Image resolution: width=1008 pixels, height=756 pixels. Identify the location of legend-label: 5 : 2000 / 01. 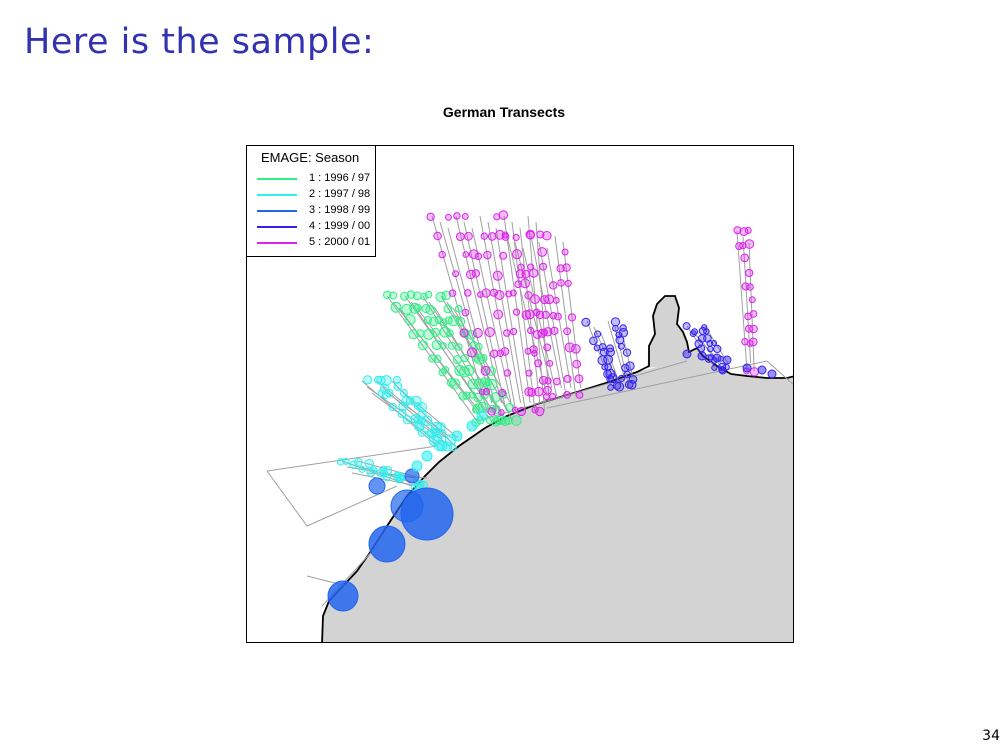
(340, 242).